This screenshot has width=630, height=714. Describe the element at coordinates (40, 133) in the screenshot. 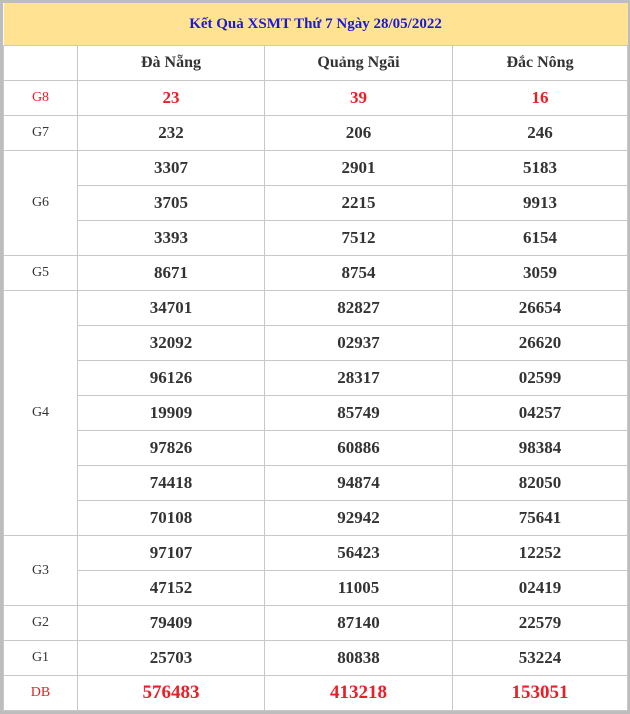

I see `prize-label: G7` at that location.